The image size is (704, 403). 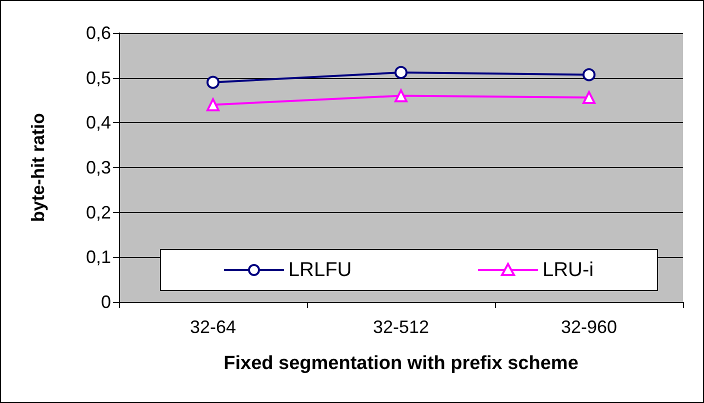 What do you see at coordinates (401, 363) in the screenshot?
I see `x-axis-title: Fixed segmentation with prefix scheme` at bounding box center [401, 363].